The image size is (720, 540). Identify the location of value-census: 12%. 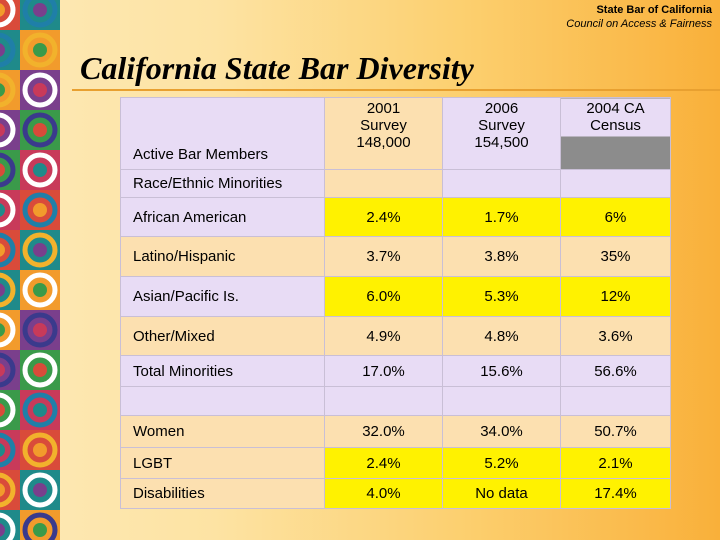
(615, 296).